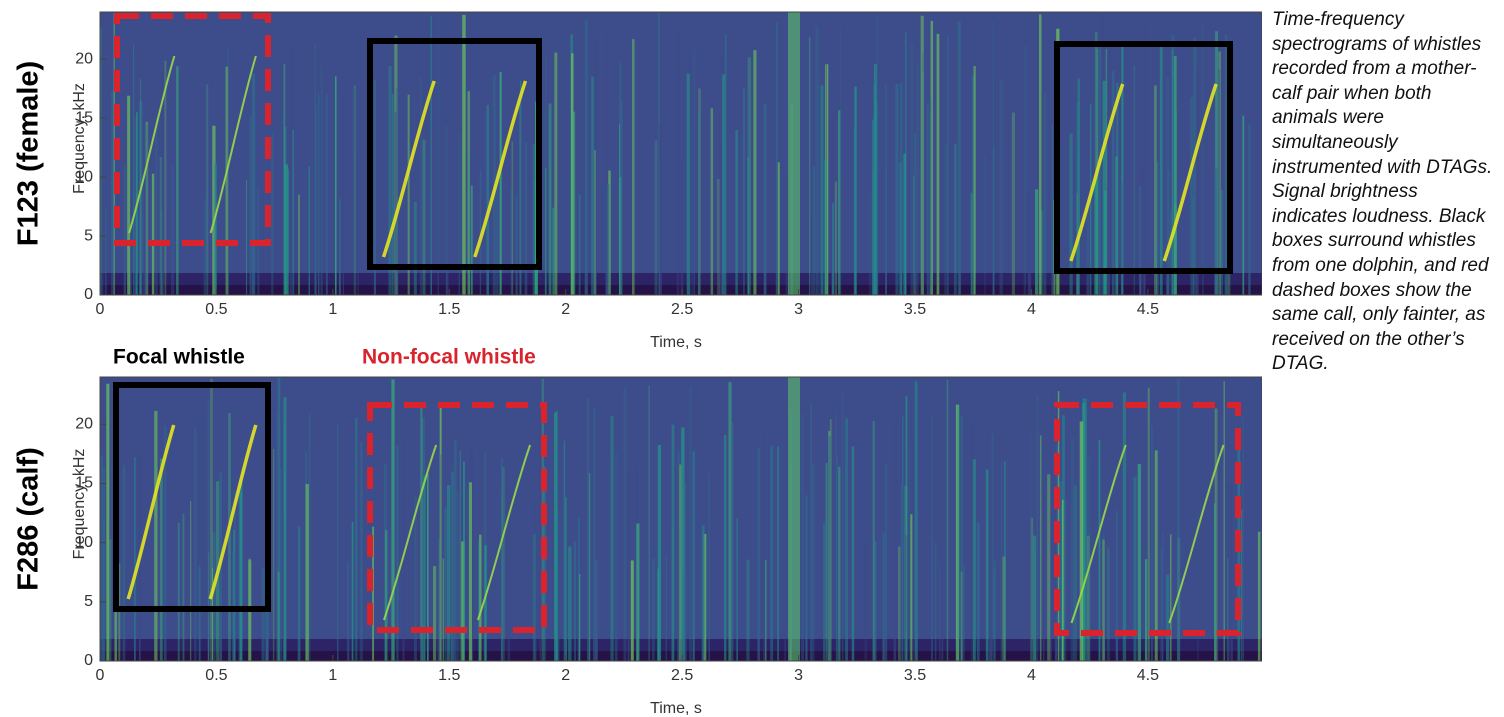 Image resolution: width=1504 pixels, height=717 pixels. Describe the element at coordinates (794, 519) in the screenshot. I see `noise-burst` at that location.